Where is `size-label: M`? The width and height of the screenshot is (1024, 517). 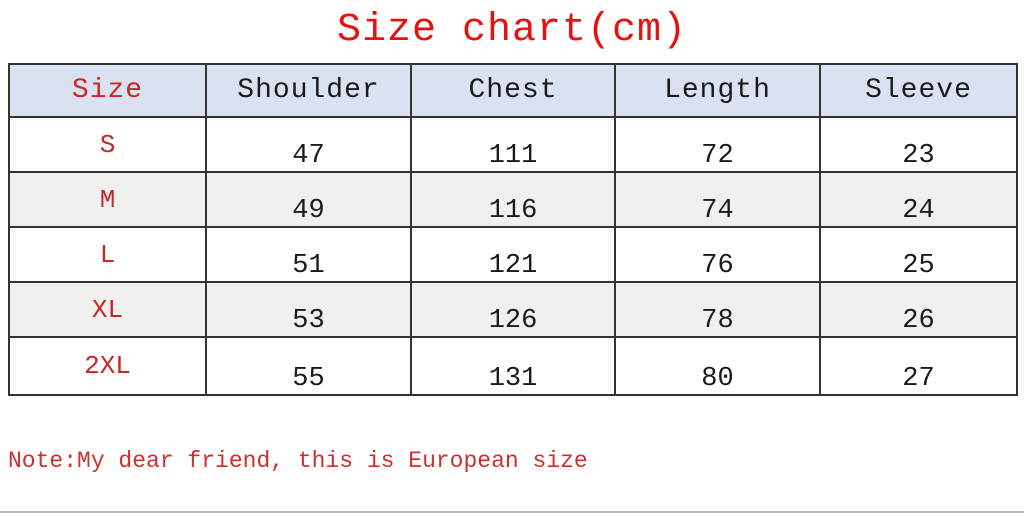 size-label: M is located at coordinates (107, 199).